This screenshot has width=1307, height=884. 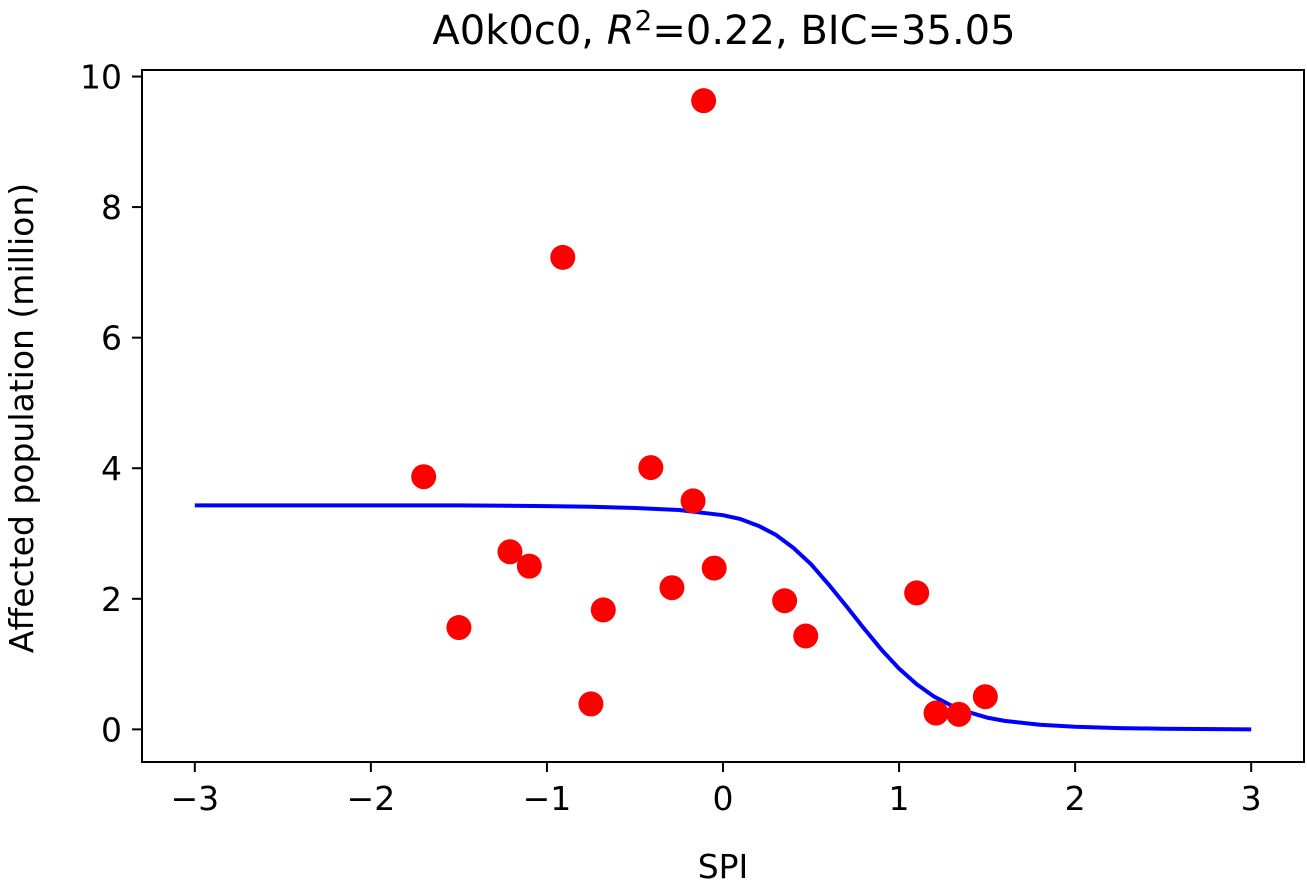 I want to click on x-tick-label: 0, so click(x=723, y=798).